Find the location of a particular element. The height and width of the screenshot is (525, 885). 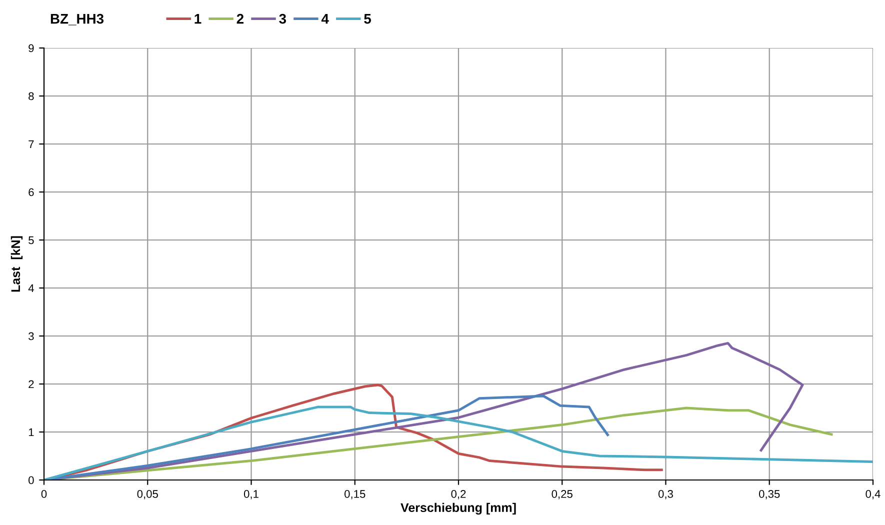

y-tick-label: 6 is located at coordinates (31, 192).